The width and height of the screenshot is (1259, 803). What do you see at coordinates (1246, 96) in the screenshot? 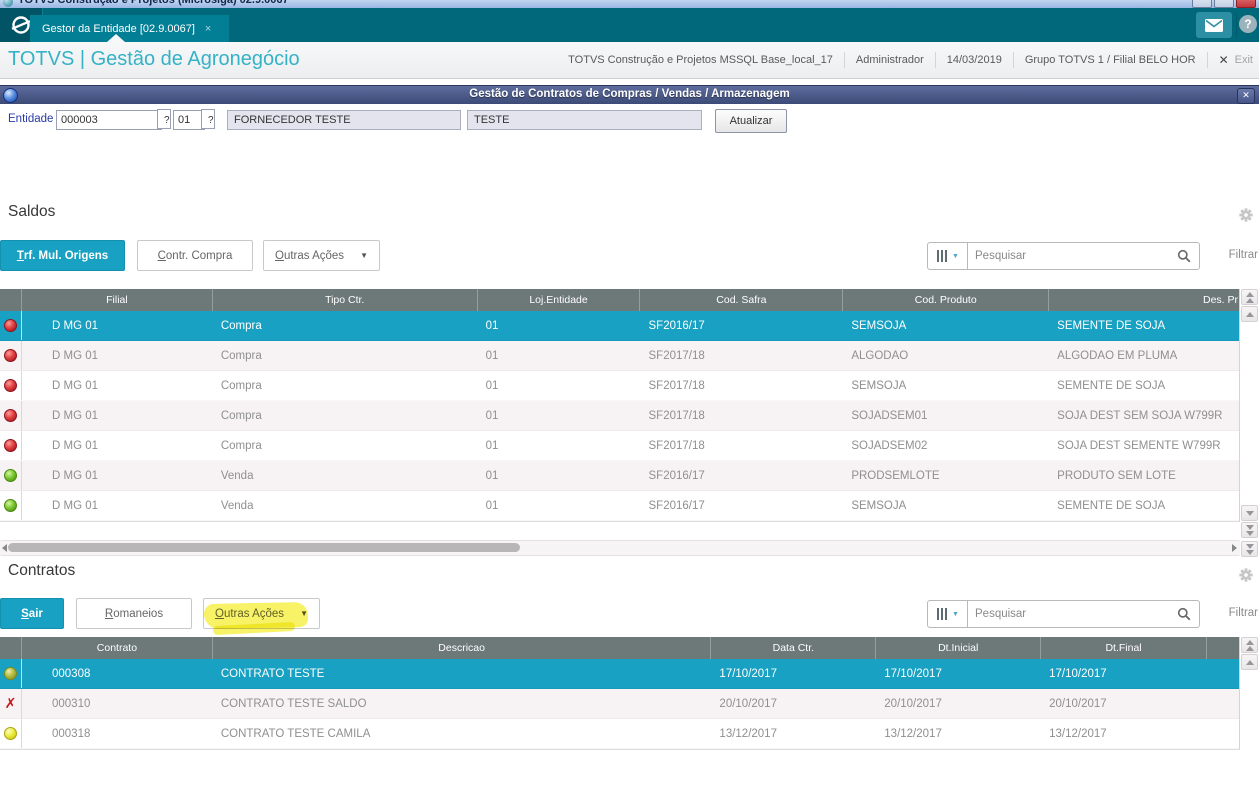
I see `mdi-close-button: ✕` at bounding box center [1246, 96].